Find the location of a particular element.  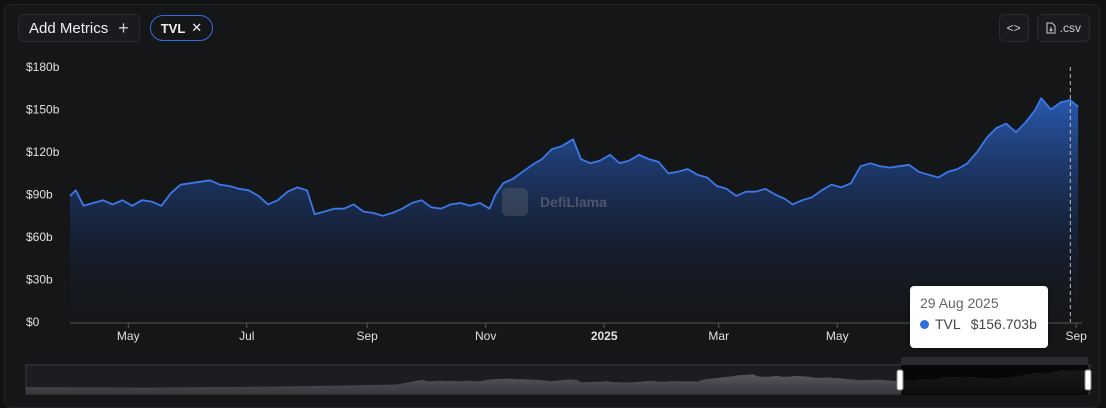

metric-chip-tvl: TVL ✕ is located at coordinates (181, 28).